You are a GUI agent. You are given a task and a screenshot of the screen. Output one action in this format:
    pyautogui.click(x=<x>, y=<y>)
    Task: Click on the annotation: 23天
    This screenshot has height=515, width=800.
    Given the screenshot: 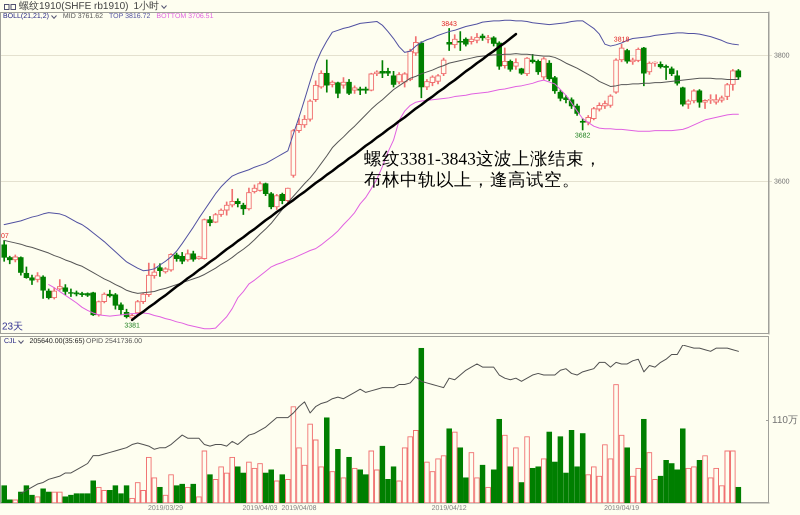 What is the action you would take?
    pyautogui.click(x=13, y=327)
    